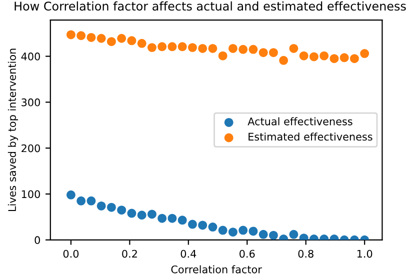  I want to click on y-tick-label: 200, so click(31, 148).